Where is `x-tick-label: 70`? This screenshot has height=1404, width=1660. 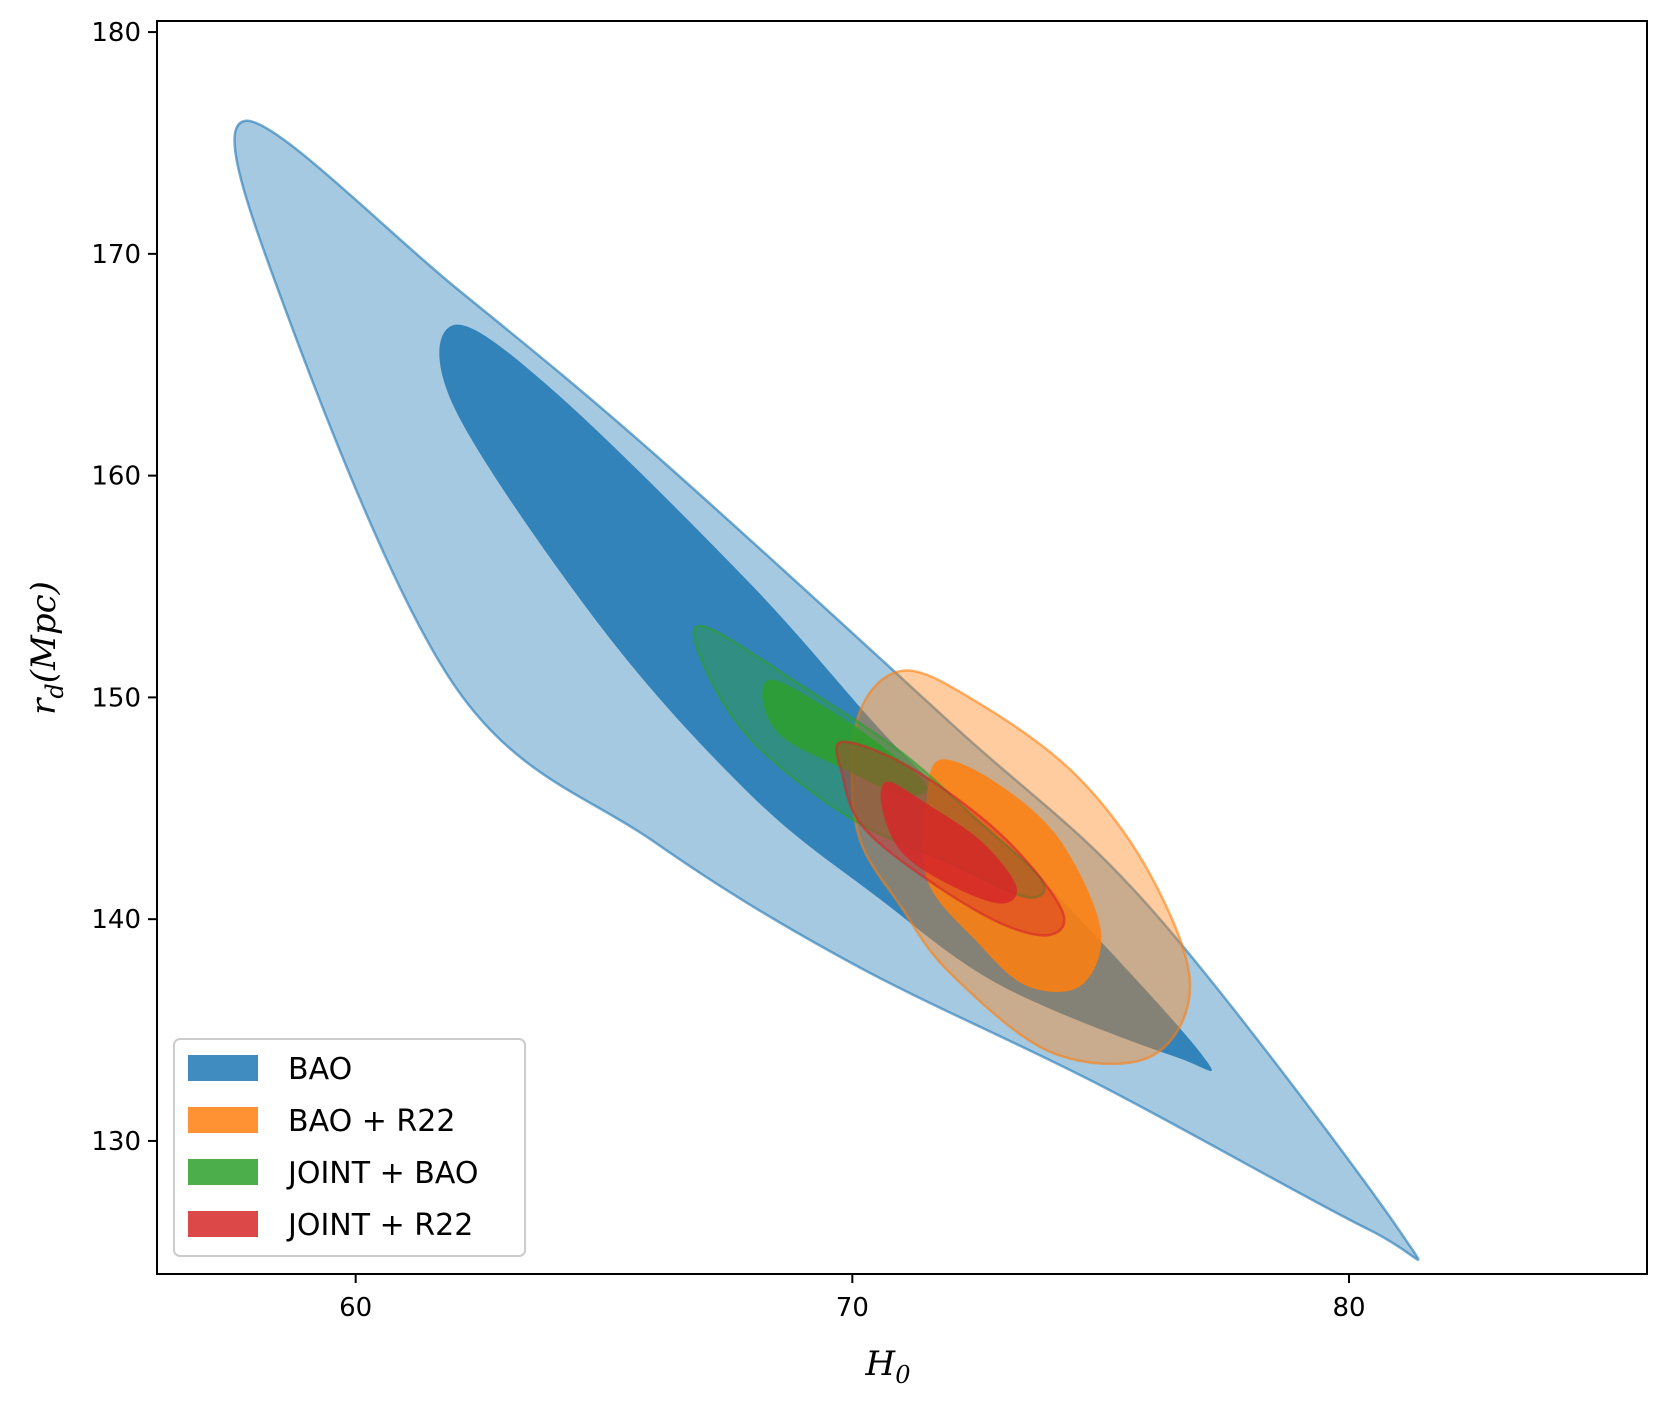
x-tick-label: 70 is located at coordinates (852, 1308).